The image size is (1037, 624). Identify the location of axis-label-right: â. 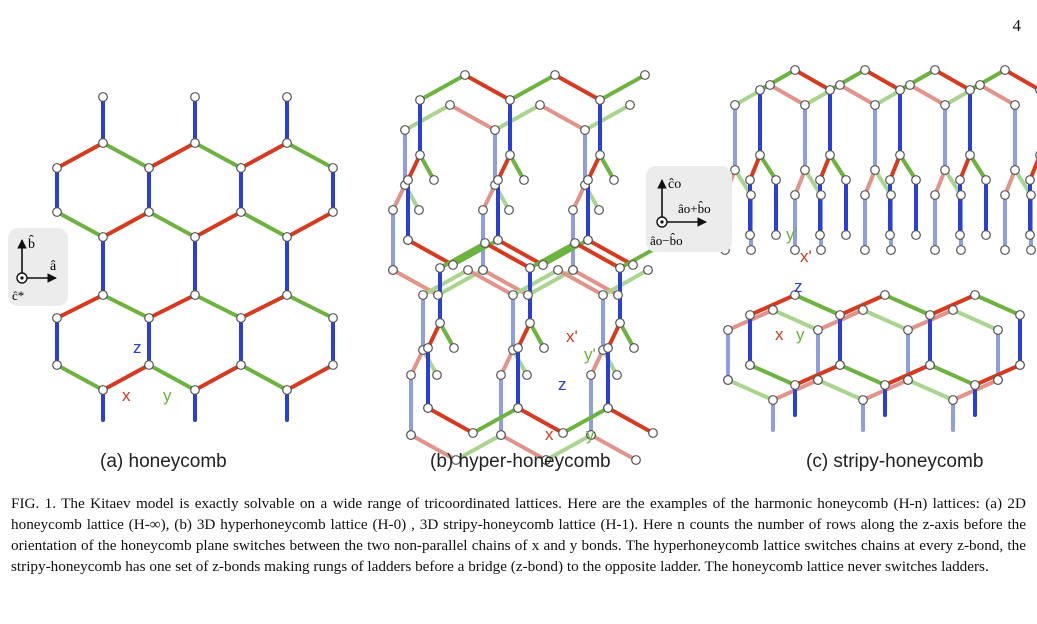
(53, 266).